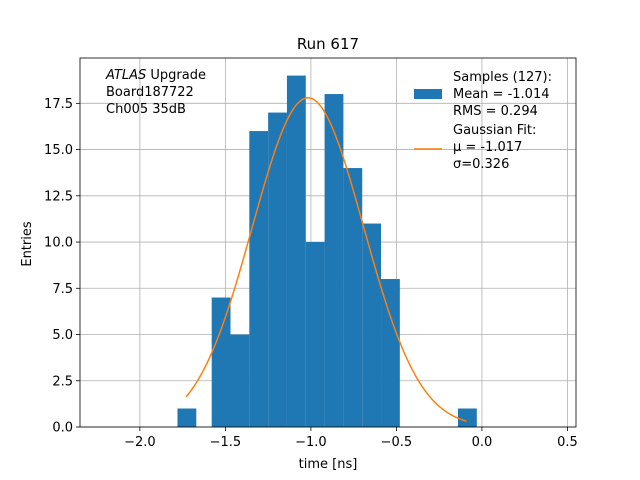 The width and height of the screenshot is (640, 480). Describe the element at coordinates (501, 94) in the screenshot. I see `legend-samples-line: Mean = -1.014` at that location.